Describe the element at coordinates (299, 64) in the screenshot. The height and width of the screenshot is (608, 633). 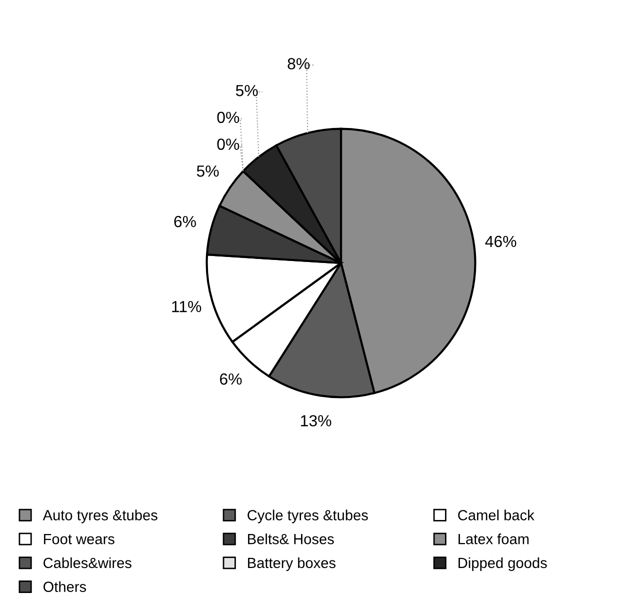
I see `data-label: 8%` at that location.